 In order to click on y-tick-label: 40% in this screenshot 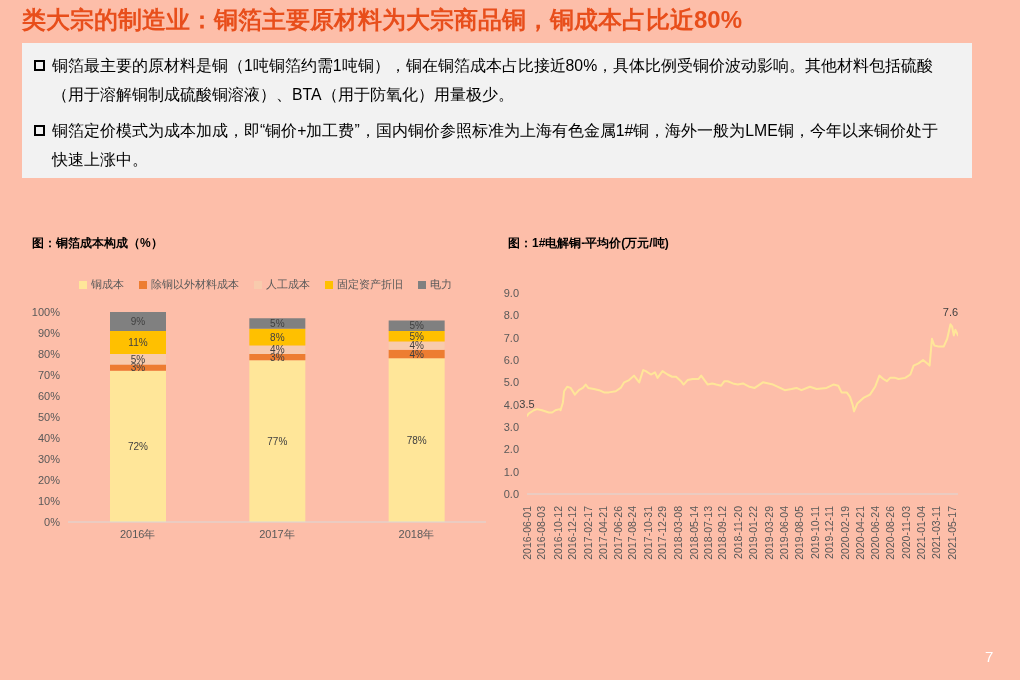, I will do `click(49, 437)`.